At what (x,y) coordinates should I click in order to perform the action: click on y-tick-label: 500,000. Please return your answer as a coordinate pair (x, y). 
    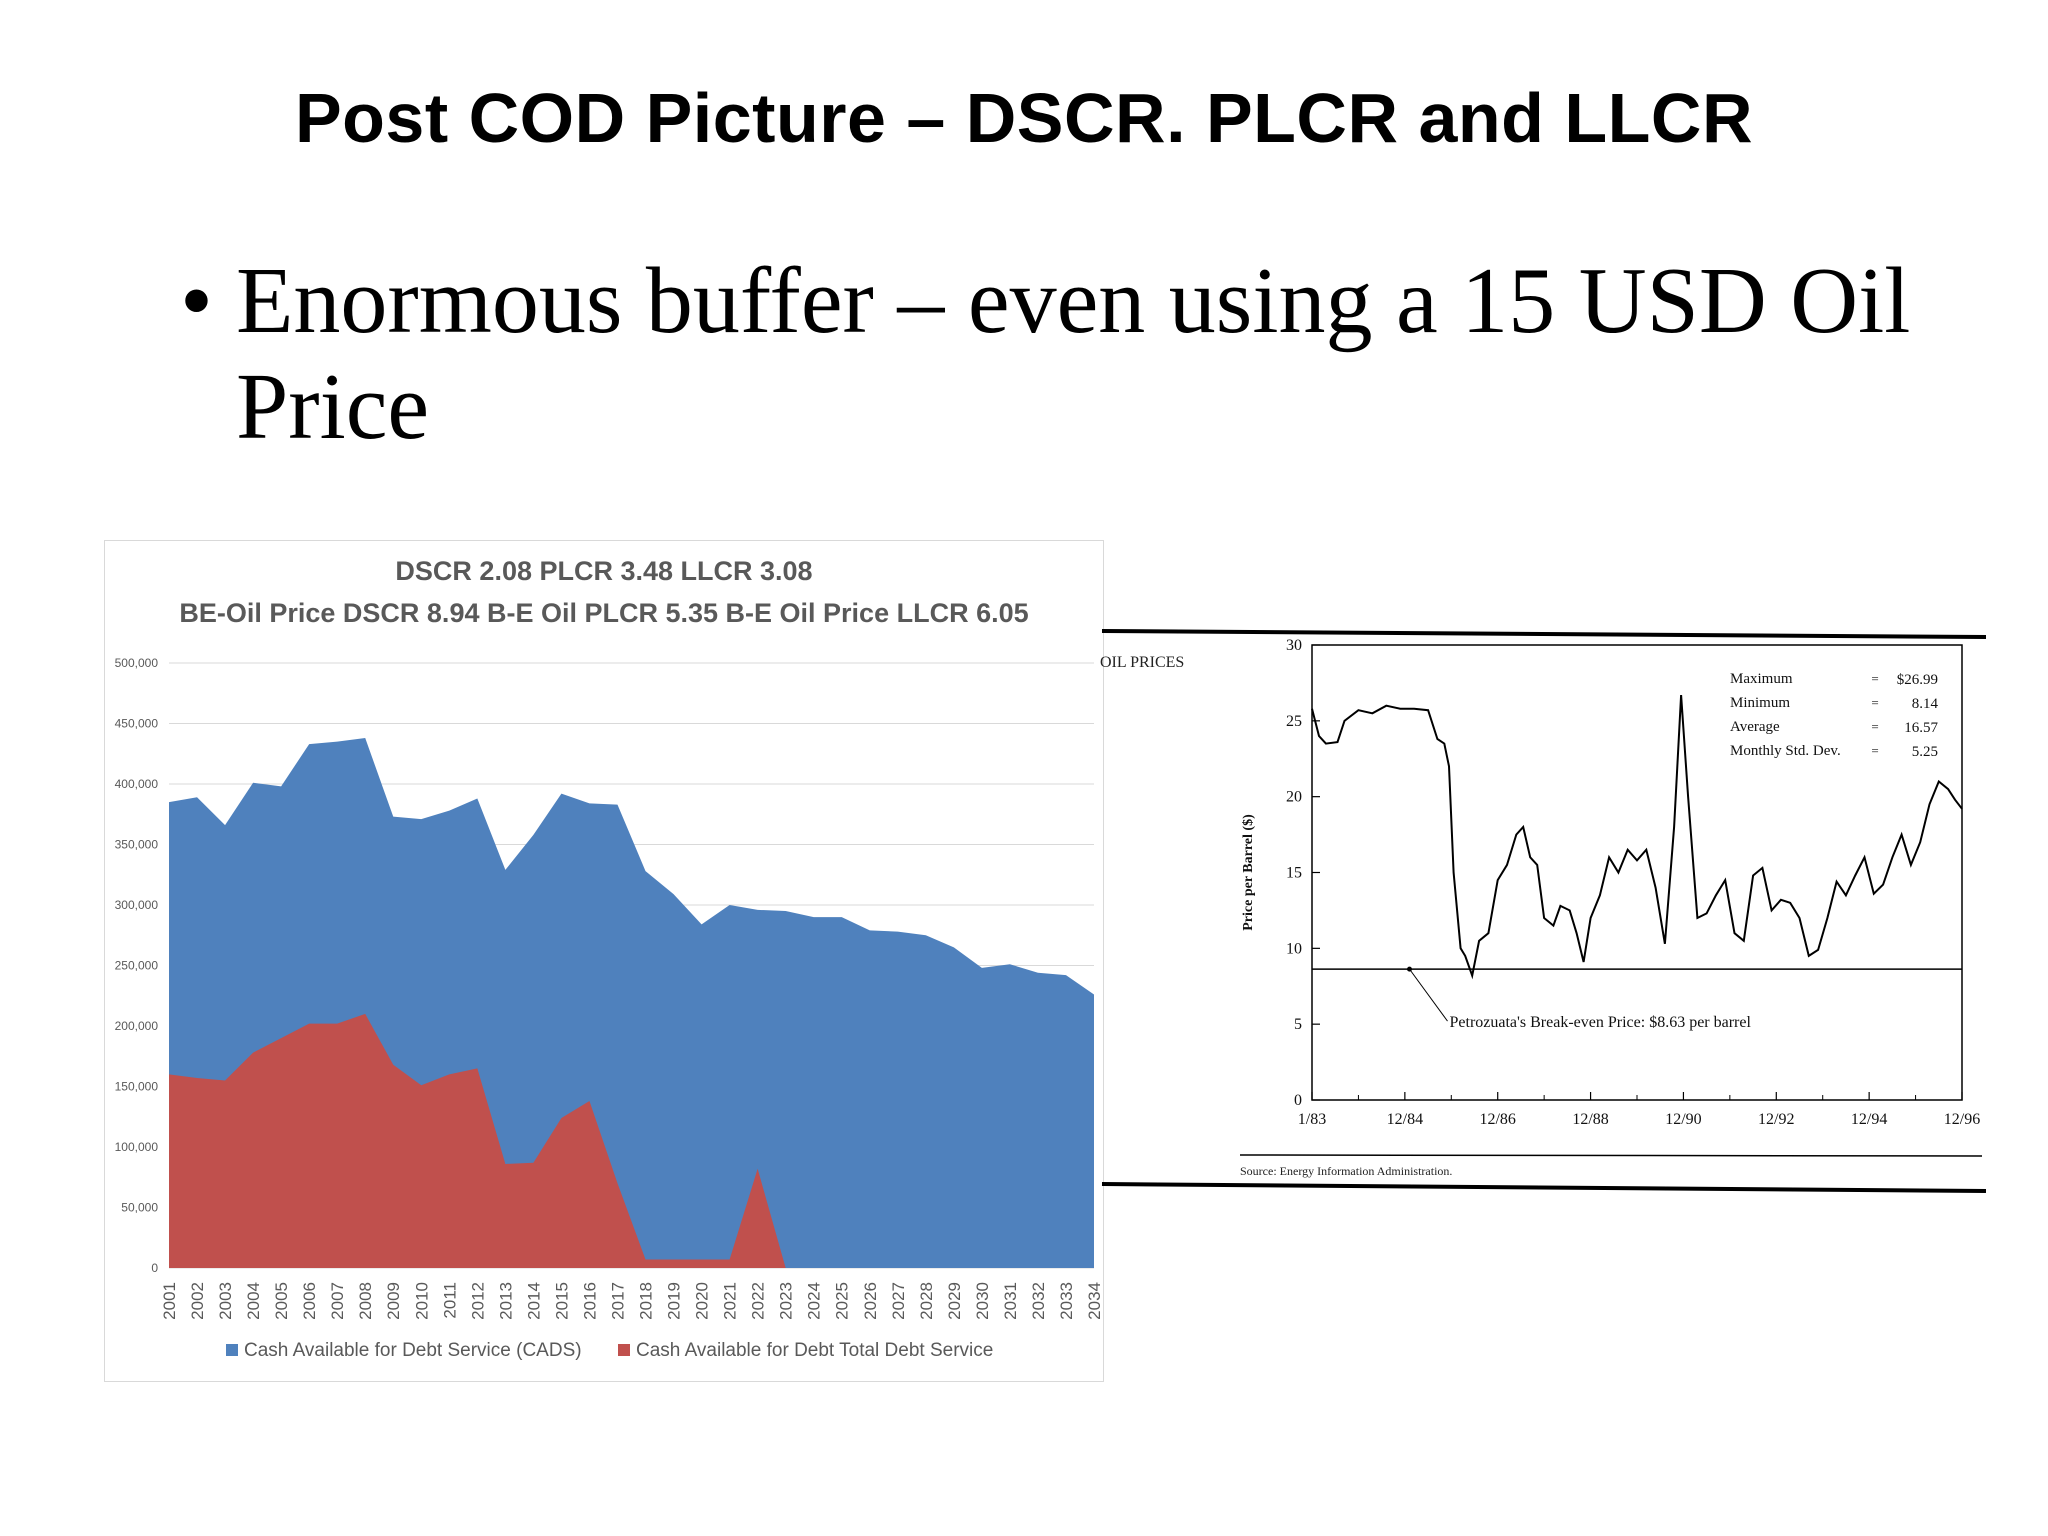
    Looking at the image, I should click on (137, 663).